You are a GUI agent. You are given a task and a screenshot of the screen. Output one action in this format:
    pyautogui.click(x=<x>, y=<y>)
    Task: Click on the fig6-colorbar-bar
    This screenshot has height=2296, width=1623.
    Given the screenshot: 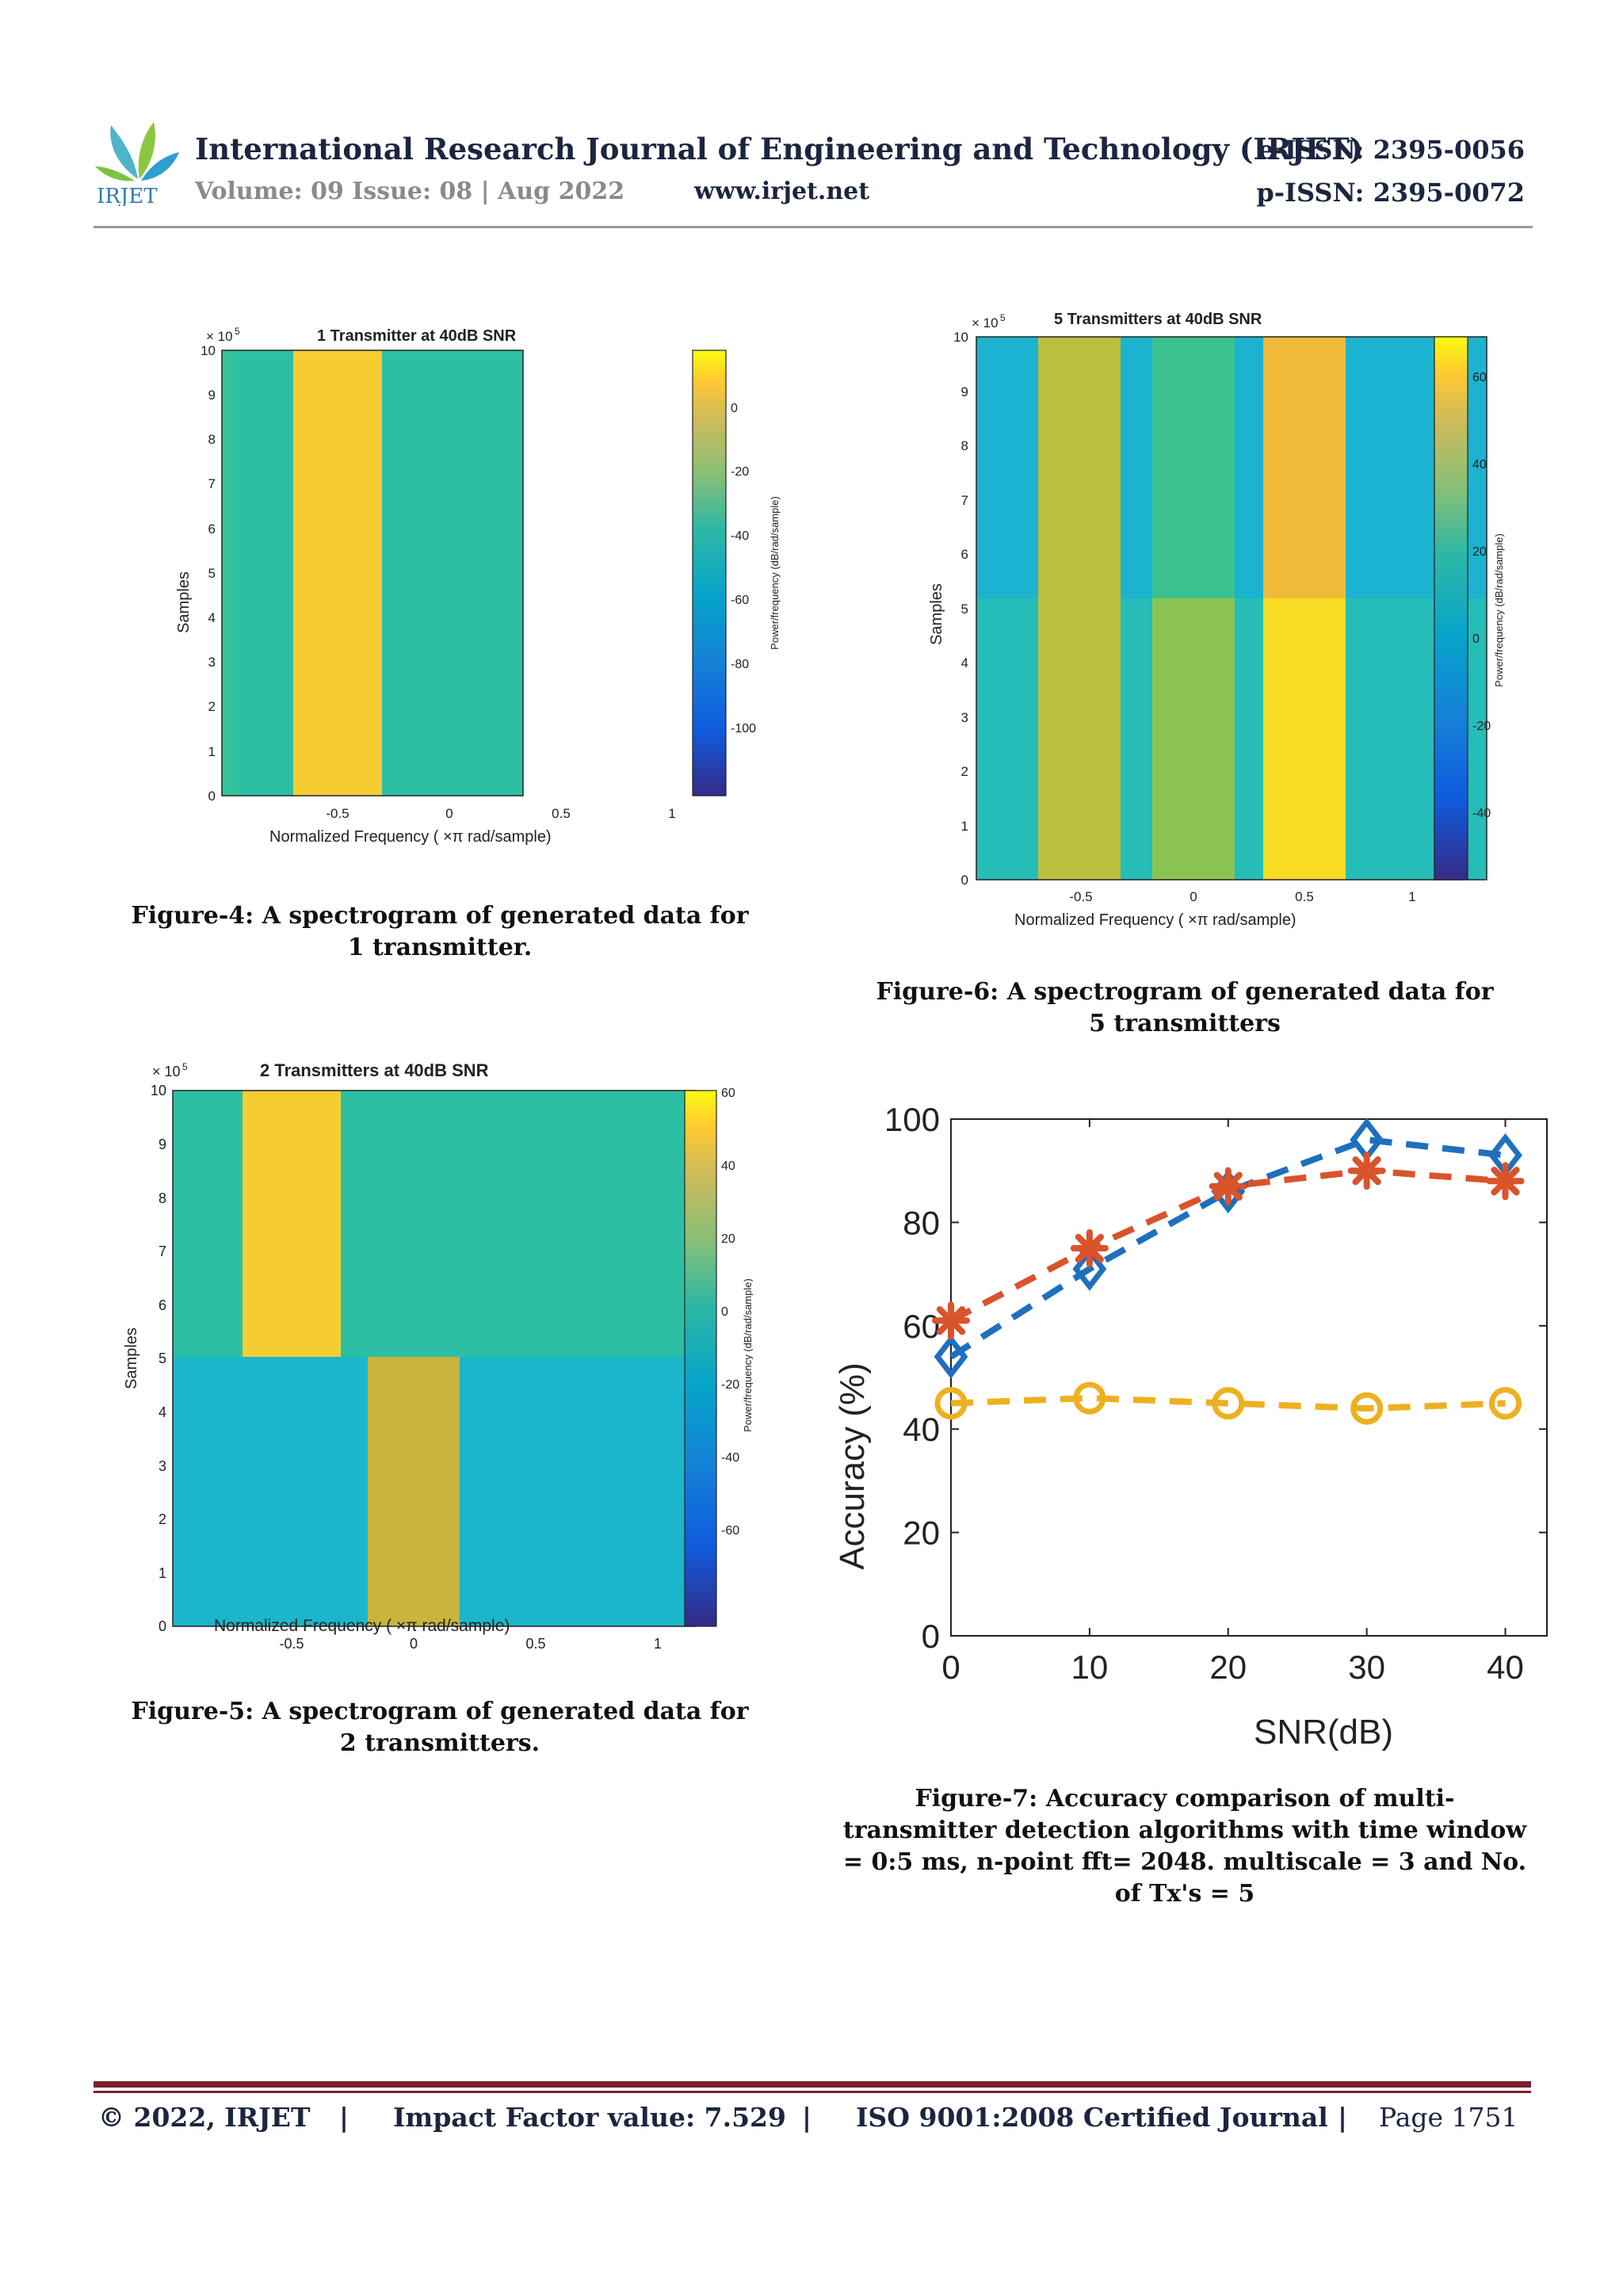 What is the action you would take?
    pyautogui.click(x=1451, y=609)
    